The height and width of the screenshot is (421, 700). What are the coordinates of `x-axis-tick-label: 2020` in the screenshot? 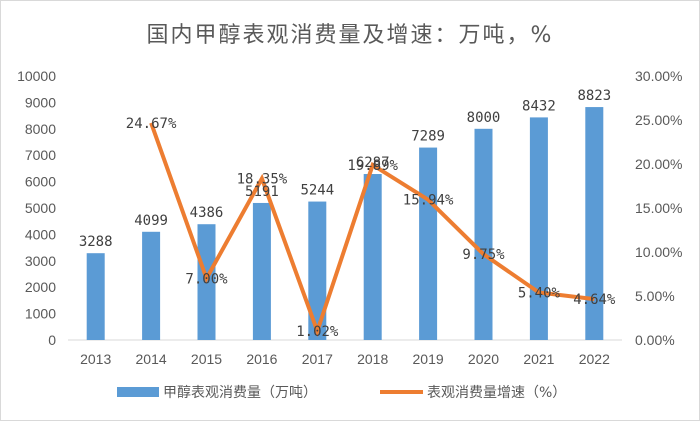 It's located at (483, 359).